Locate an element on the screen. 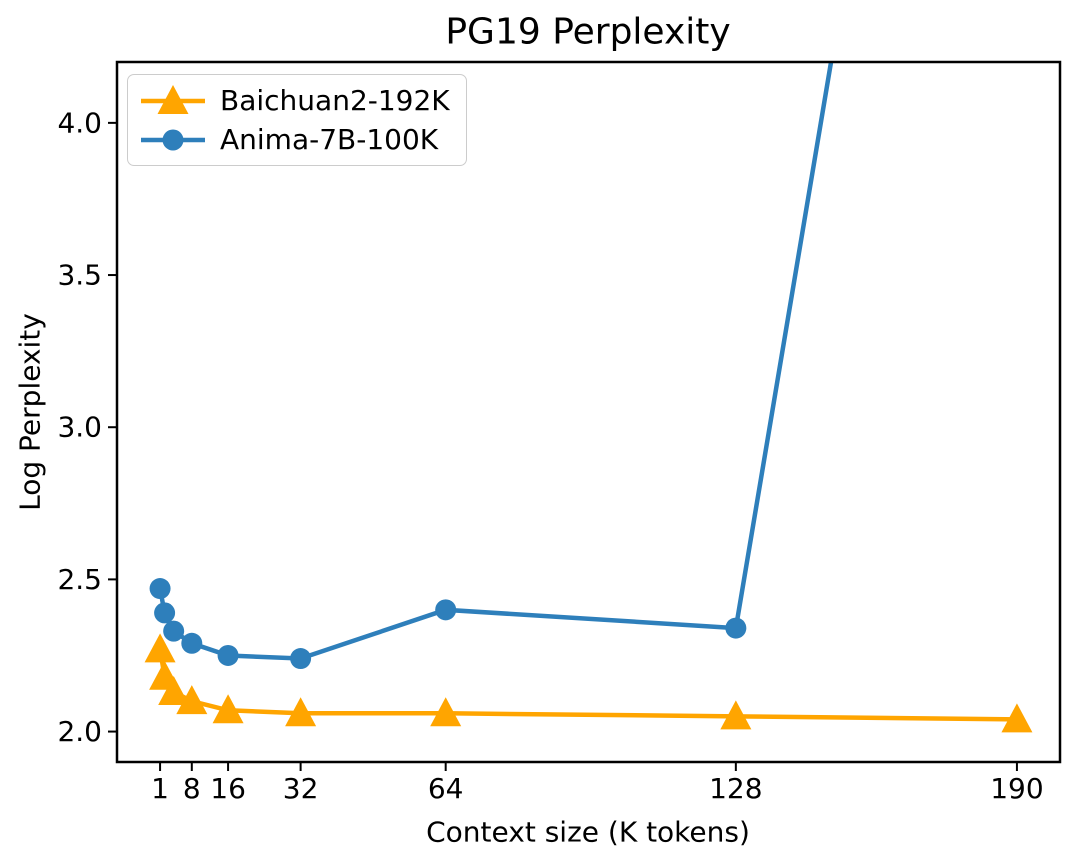  chart-title: PG19 Perplexity is located at coordinates (588, 32).